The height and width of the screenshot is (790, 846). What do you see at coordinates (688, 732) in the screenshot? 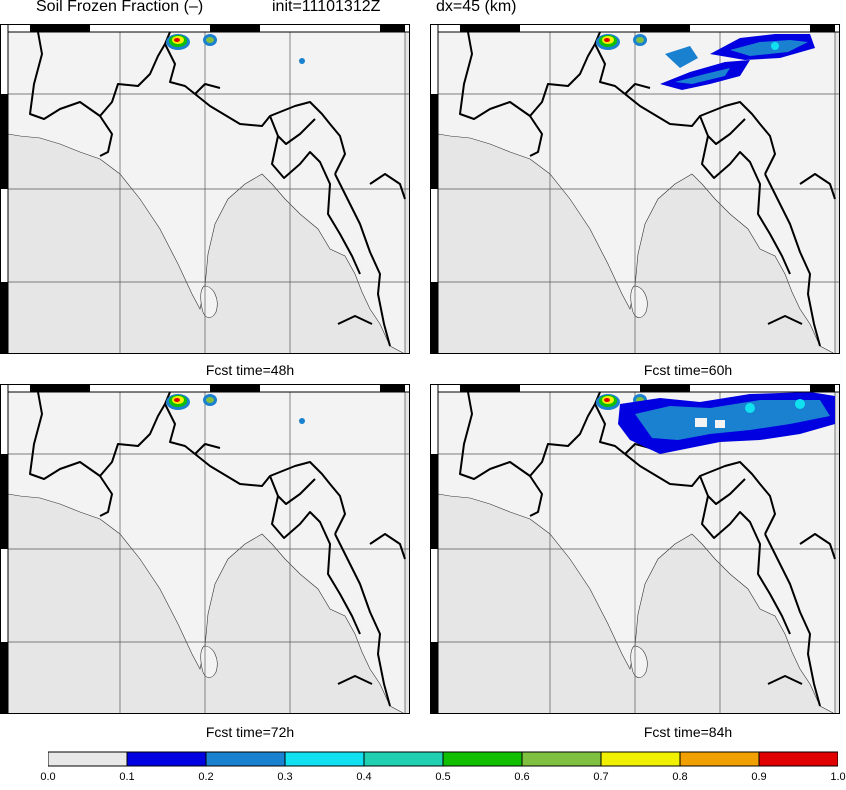
I see `caption-84h: Fcst time=84h` at bounding box center [688, 732].